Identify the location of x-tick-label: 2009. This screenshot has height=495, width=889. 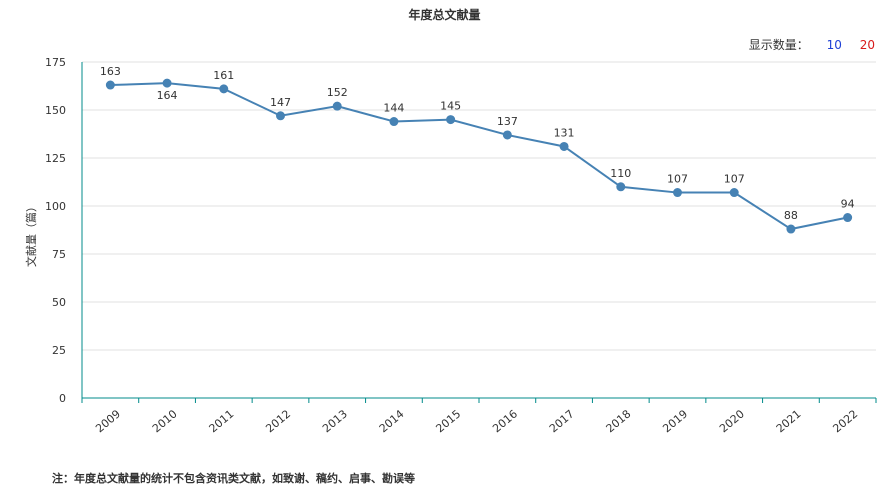
(108, 421).